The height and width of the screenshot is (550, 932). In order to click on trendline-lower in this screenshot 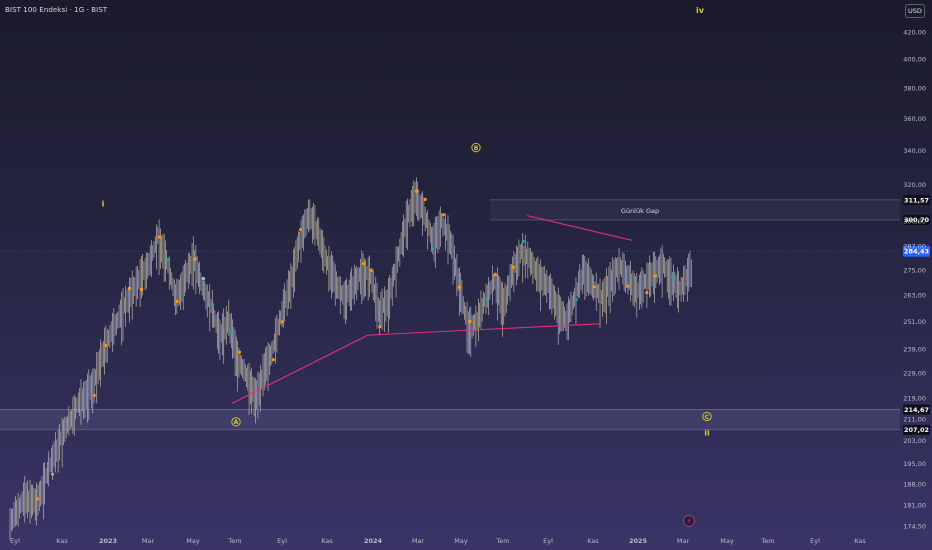, I will do `click(484, 329)`.